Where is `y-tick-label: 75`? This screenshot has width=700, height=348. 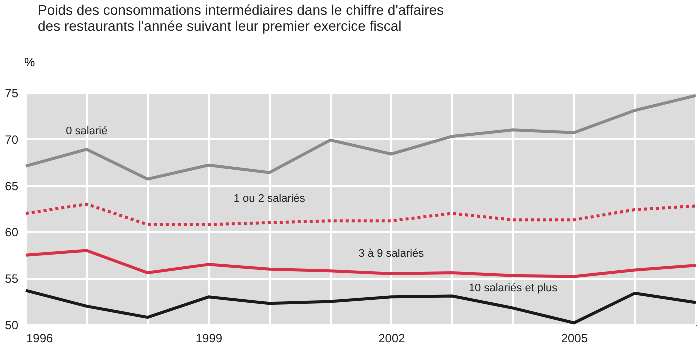
y-tick-label: 75 is located at coordinates (12, 93).